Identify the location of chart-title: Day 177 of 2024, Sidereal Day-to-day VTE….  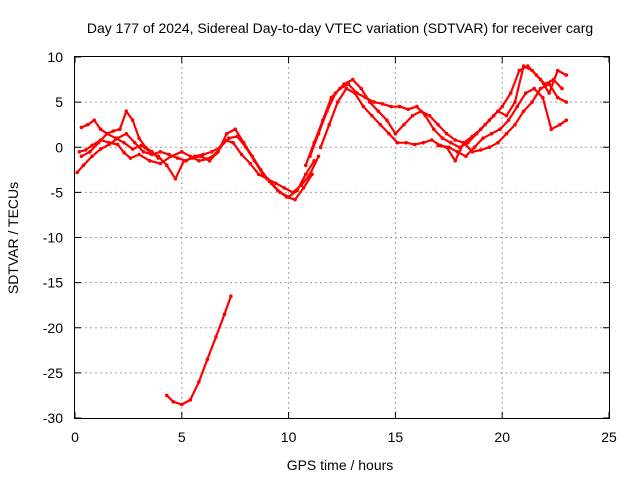
(340, 28).